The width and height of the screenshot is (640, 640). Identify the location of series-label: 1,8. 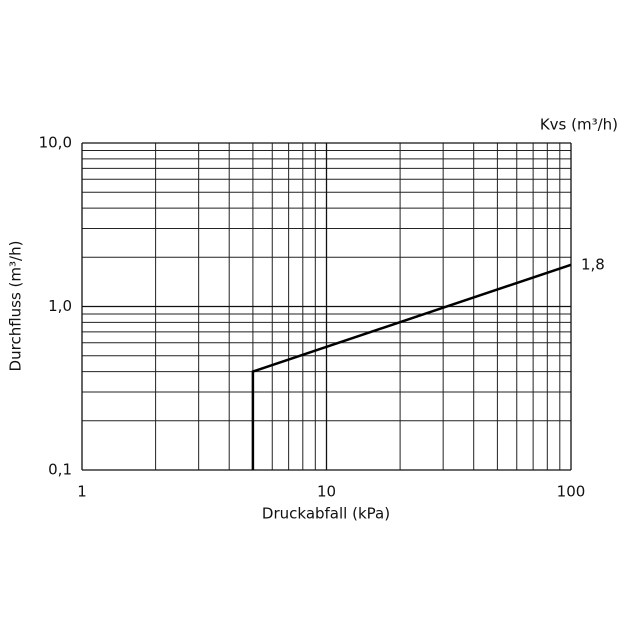
(593, 264).